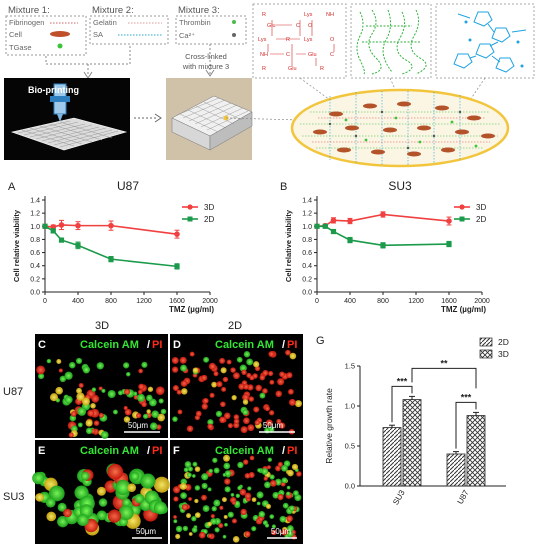 This screenshot has width=540, height=555. Describe the element at coordinates (35, 240) in the screenshot. I see `y-tick-label: 0.8` at that location.